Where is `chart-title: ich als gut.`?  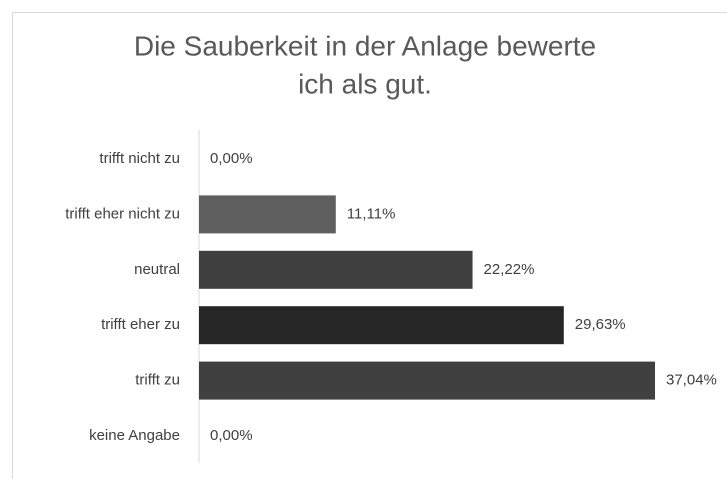
chart-title: ich als gut. is located at coordinates (365, 83).